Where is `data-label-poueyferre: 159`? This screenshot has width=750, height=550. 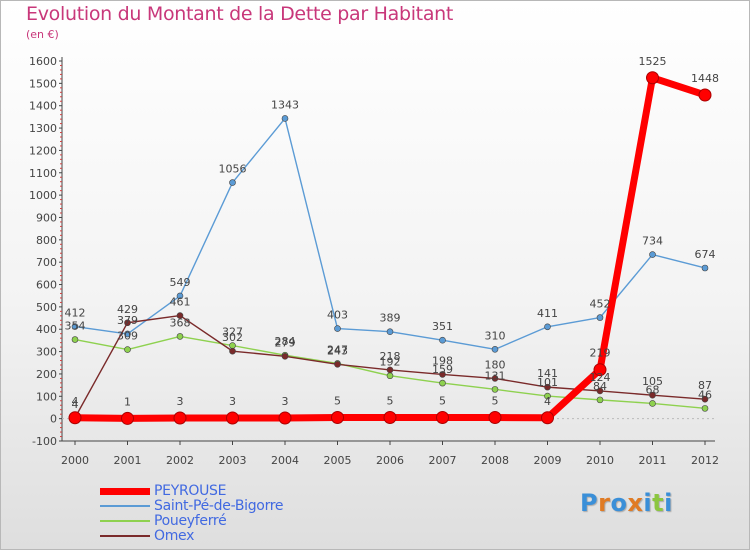 data-label-poueyferre: 159 is located at coordinates (442, 369).